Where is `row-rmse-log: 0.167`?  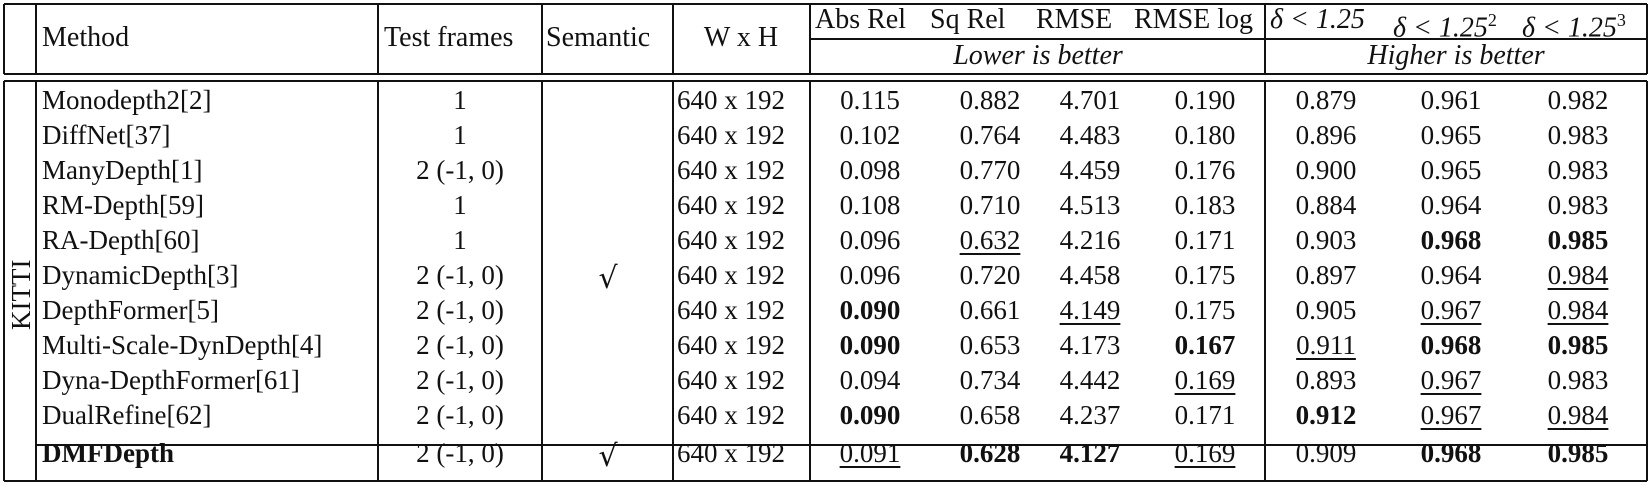 row-rmse-log: 0.167 is located at coordinates (1205, 345).